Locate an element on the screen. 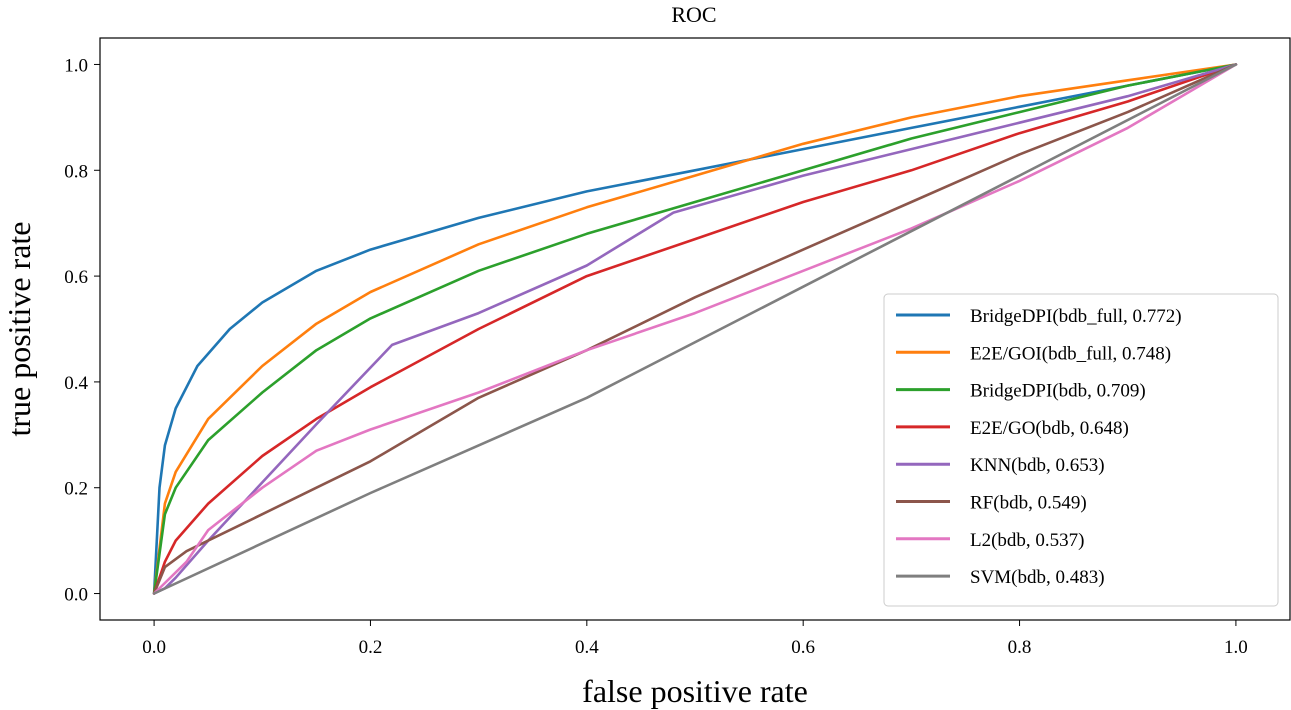  legend-entry: E2E/GO(bdb, 0.648) is located at coordinates (1012, 428).